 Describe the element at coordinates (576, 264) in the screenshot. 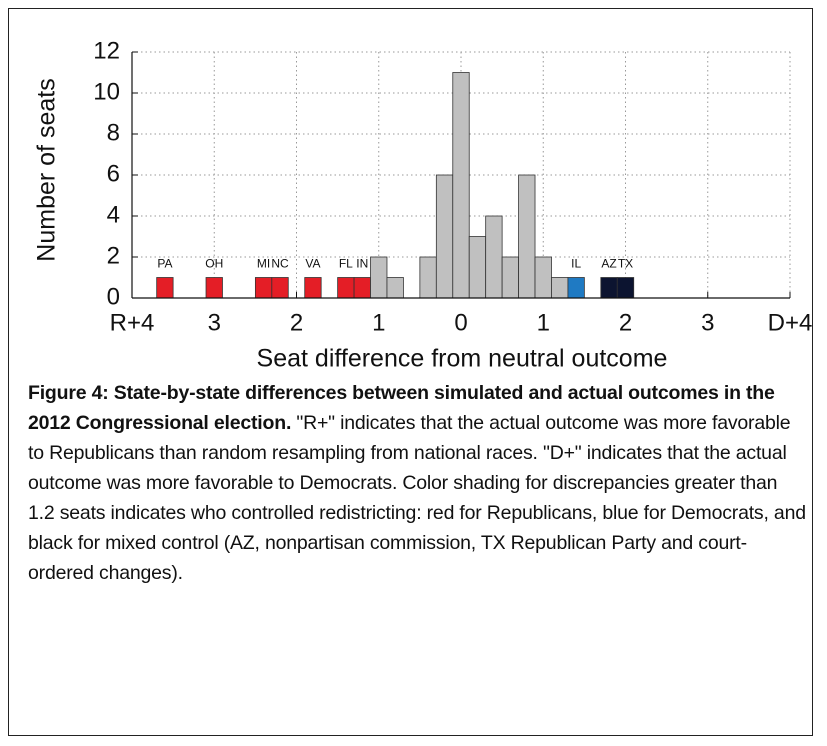

I see `bar-label: IL` at that location.